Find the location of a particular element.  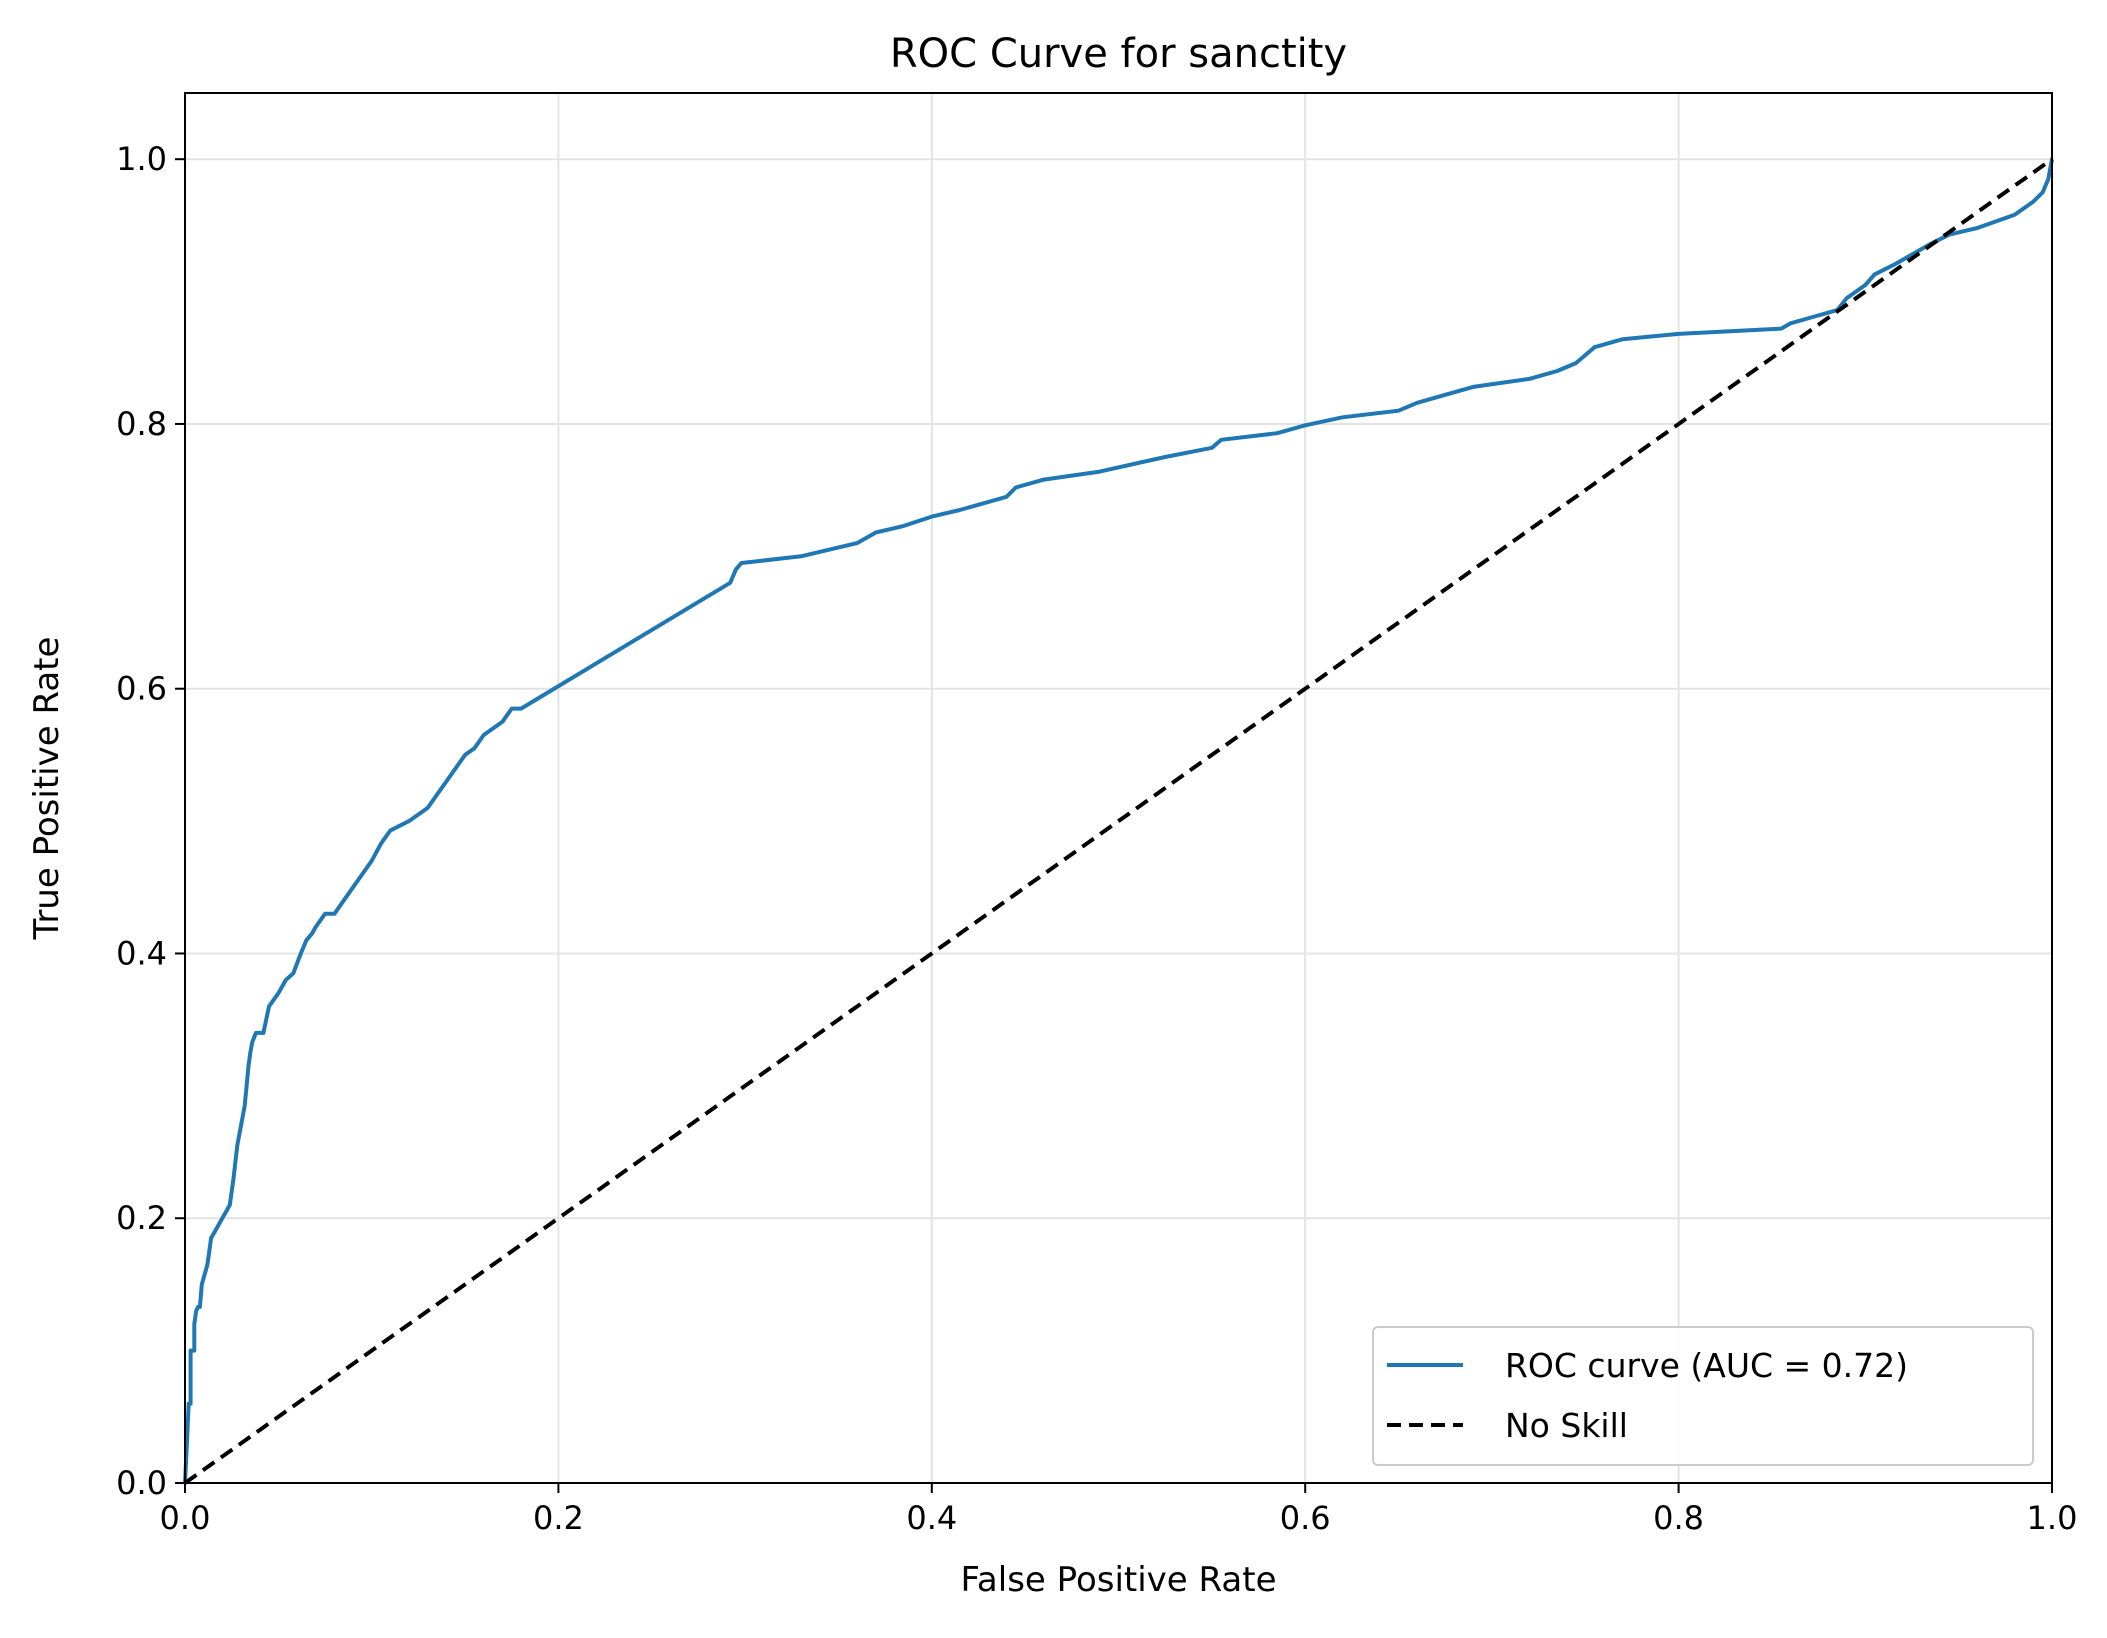

x-tick-label: 0.0 is located at coordinates (185, 1518).